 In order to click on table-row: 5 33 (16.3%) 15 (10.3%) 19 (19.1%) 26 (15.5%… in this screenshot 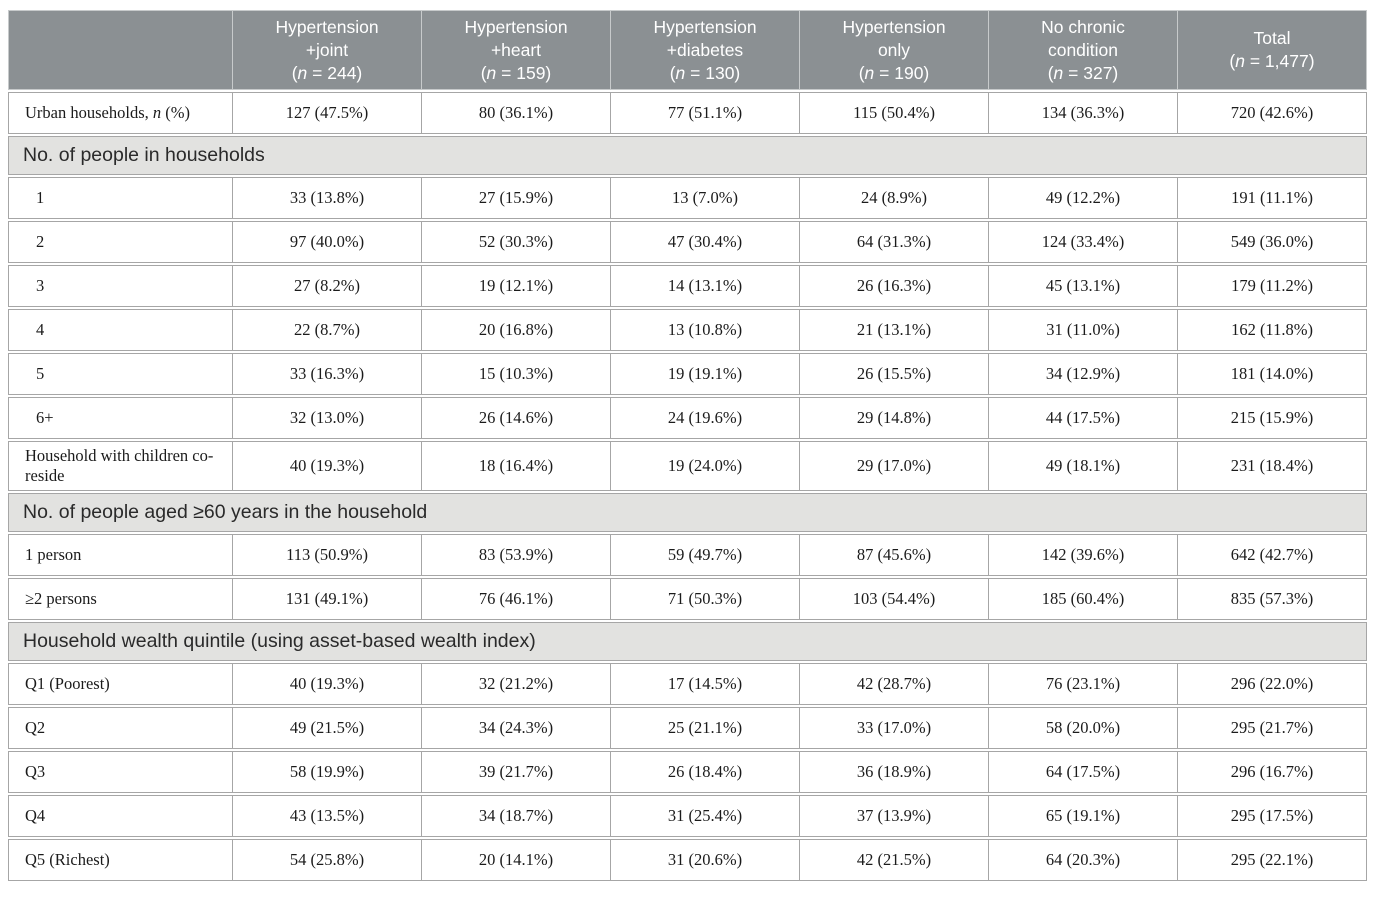, I will do `click(687, 374)`.